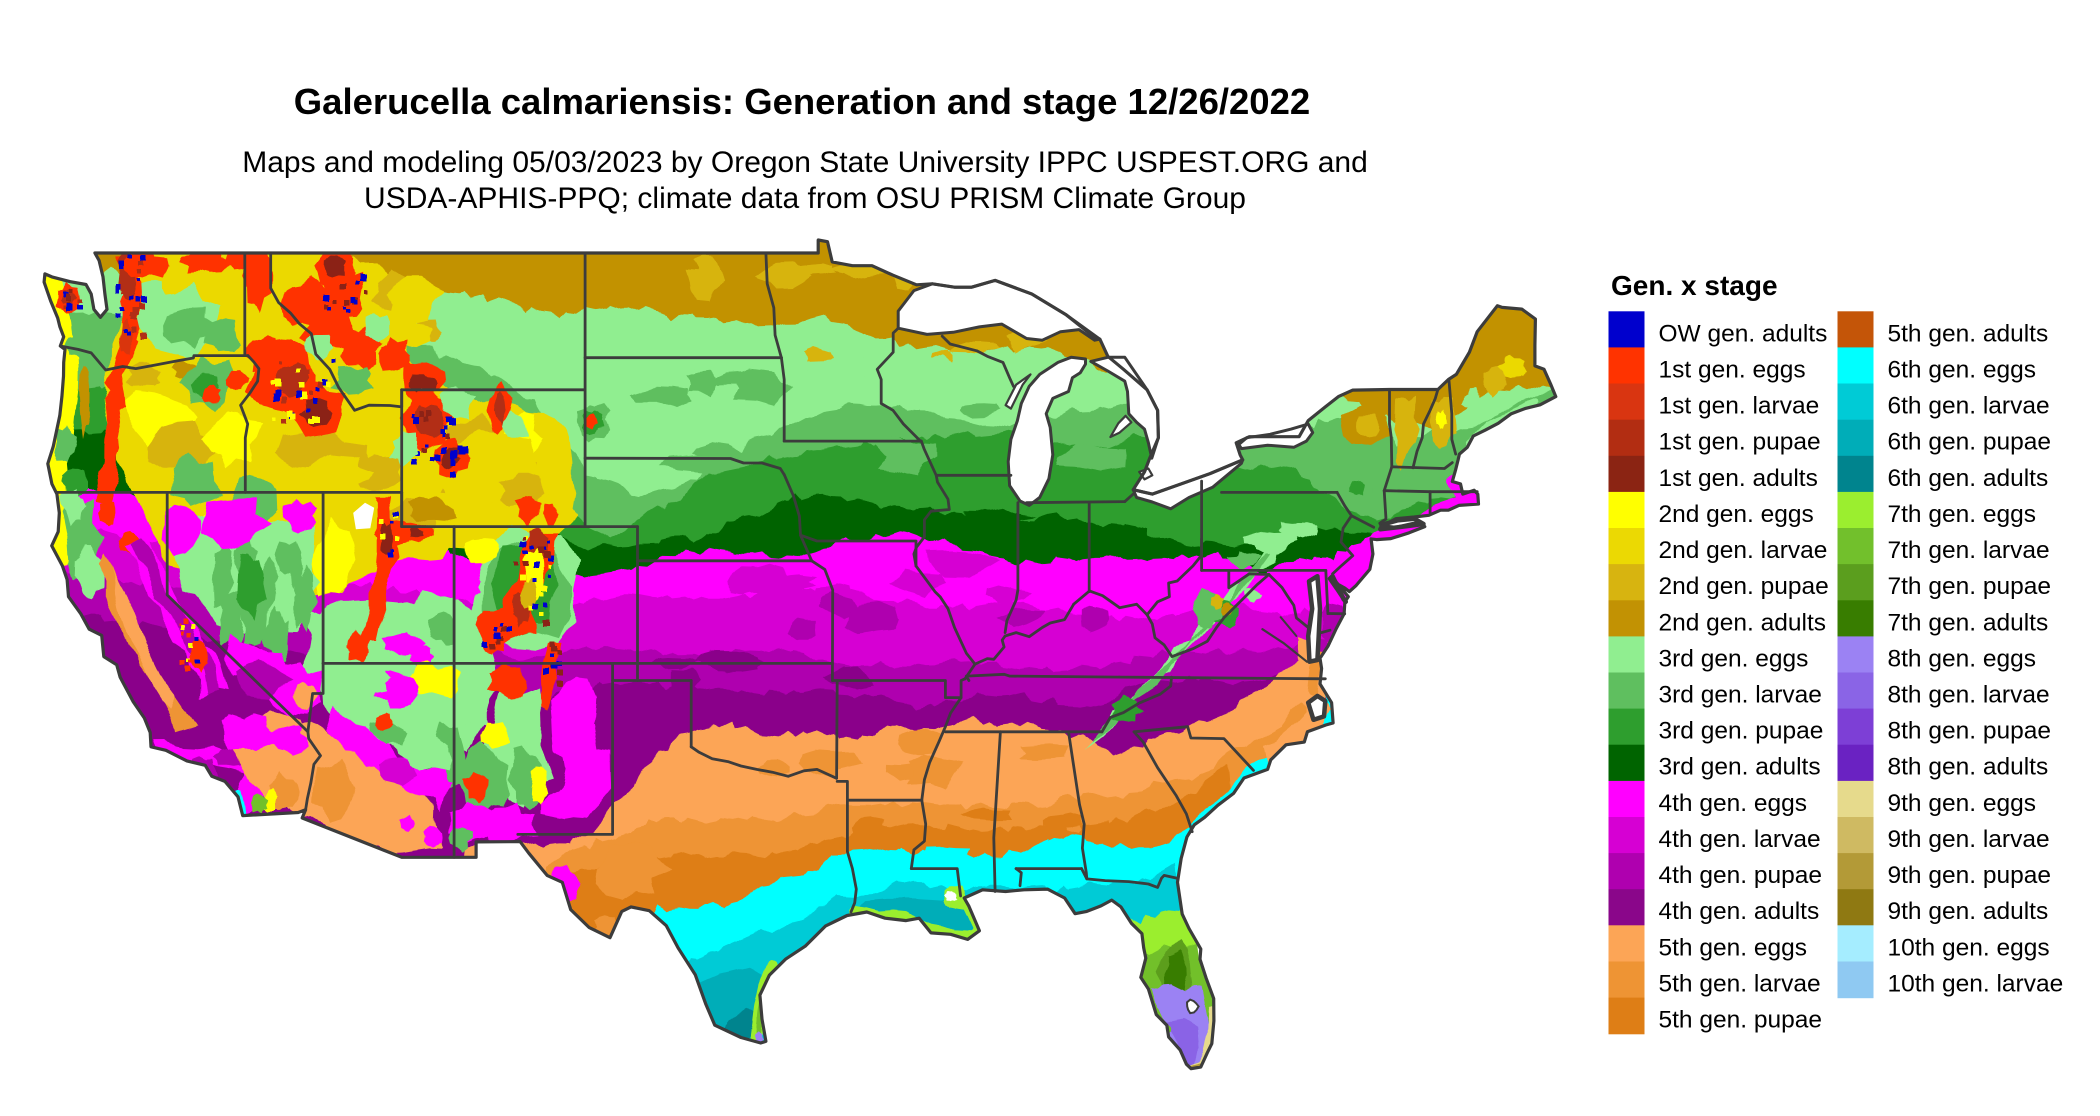  Describe the element at coordinates (1962, 658) in the screenshot. I see `svg-text: 8th gen. eggs` at that location.